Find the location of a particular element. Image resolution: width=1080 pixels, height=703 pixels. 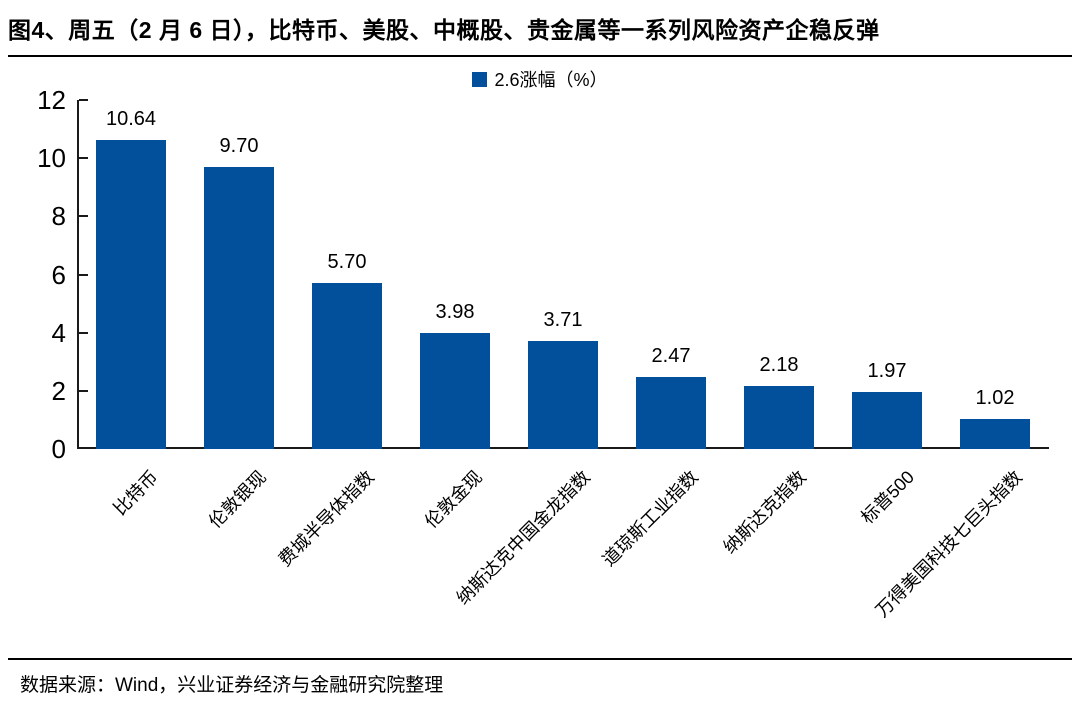

x-category-label: 比特币 is located at coordinates (135, 493).